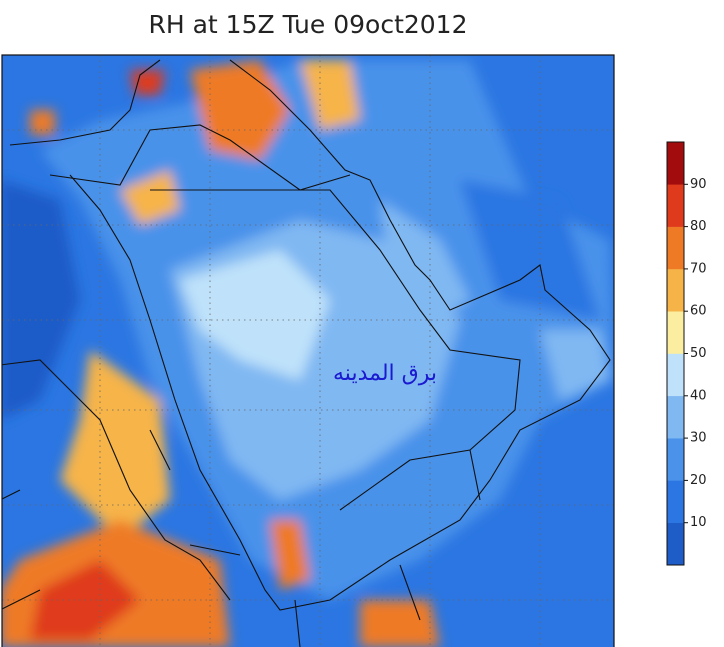  What do you see at coordinates (698, 311) in the screenshot?
I see `colorbar-tick-label: 60` at bounding box center [698, 311].